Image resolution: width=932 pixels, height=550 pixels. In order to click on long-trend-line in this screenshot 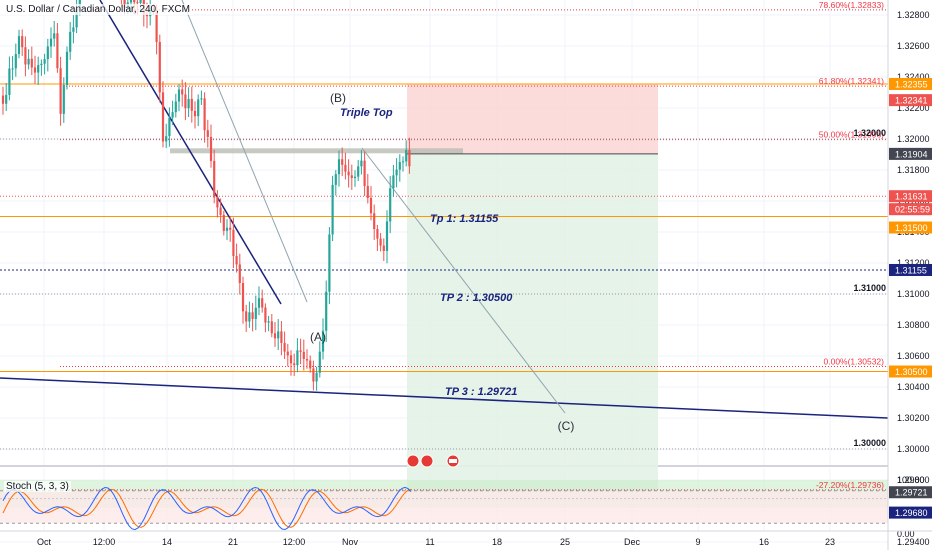, I will do `click(466, 399)`.